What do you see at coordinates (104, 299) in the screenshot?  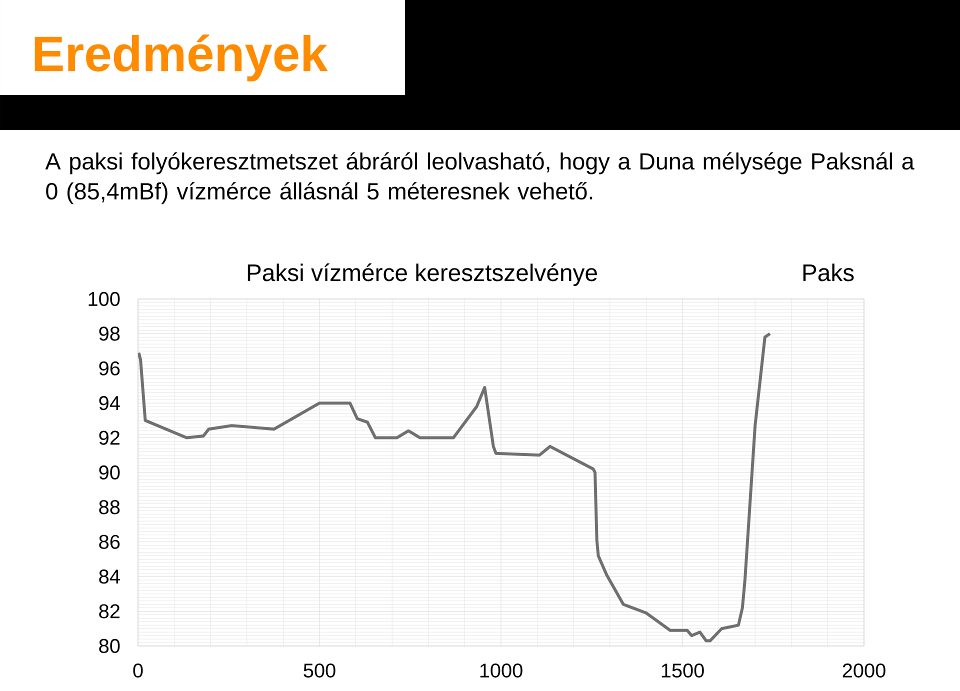 I see `y-tick-label: 100` at bounding box center [104, 299].